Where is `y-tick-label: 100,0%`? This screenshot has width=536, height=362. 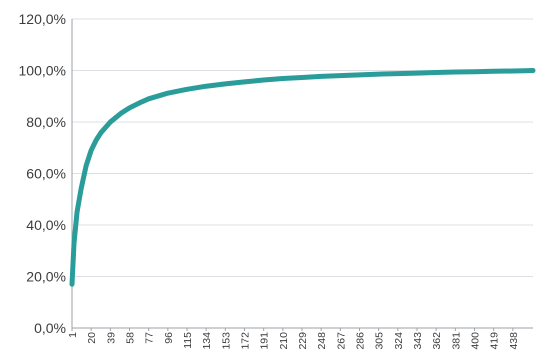
y-tick-label: 100,0% is located at coordinates (42, 71).